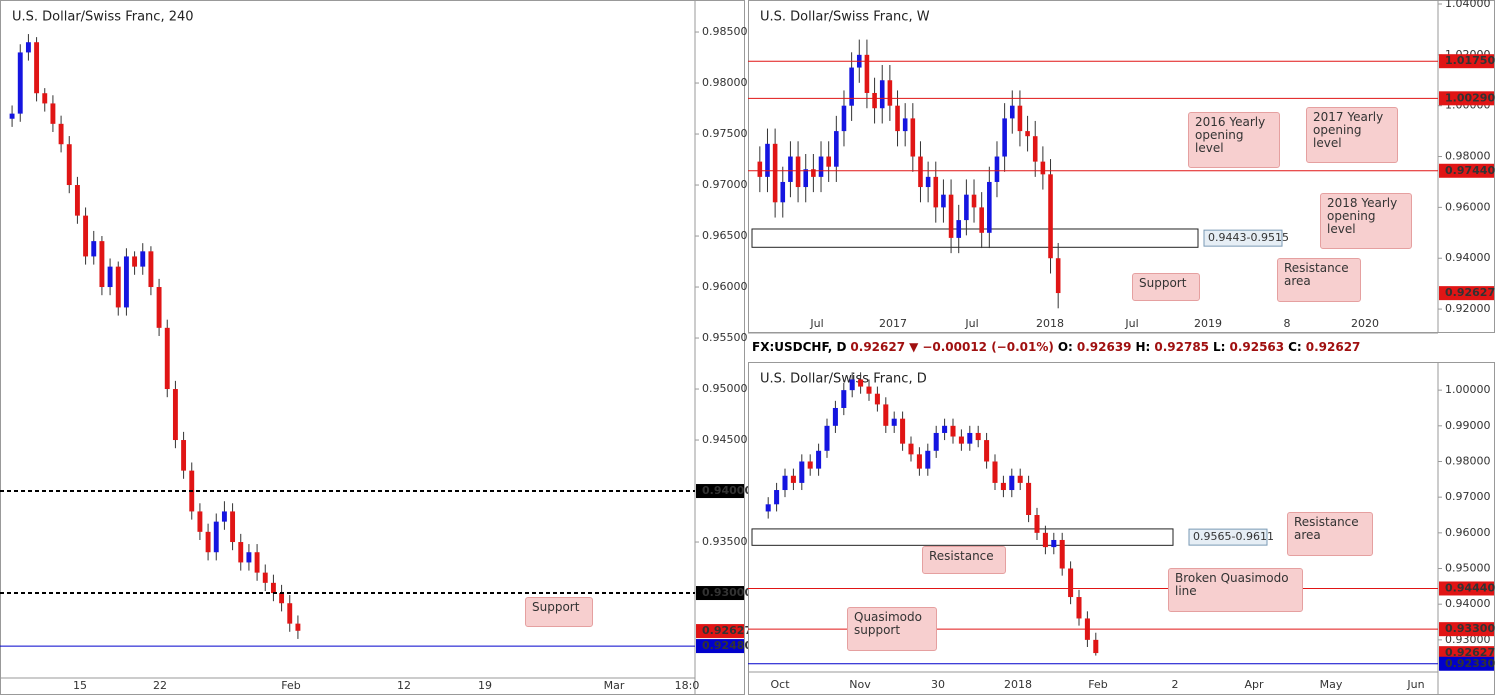 The width and height of the screenshot is (1495, 695). Describe the element at coordinates (1468, 389) in the screenshot. I see `y-tick-label: 1.00000` at that location.